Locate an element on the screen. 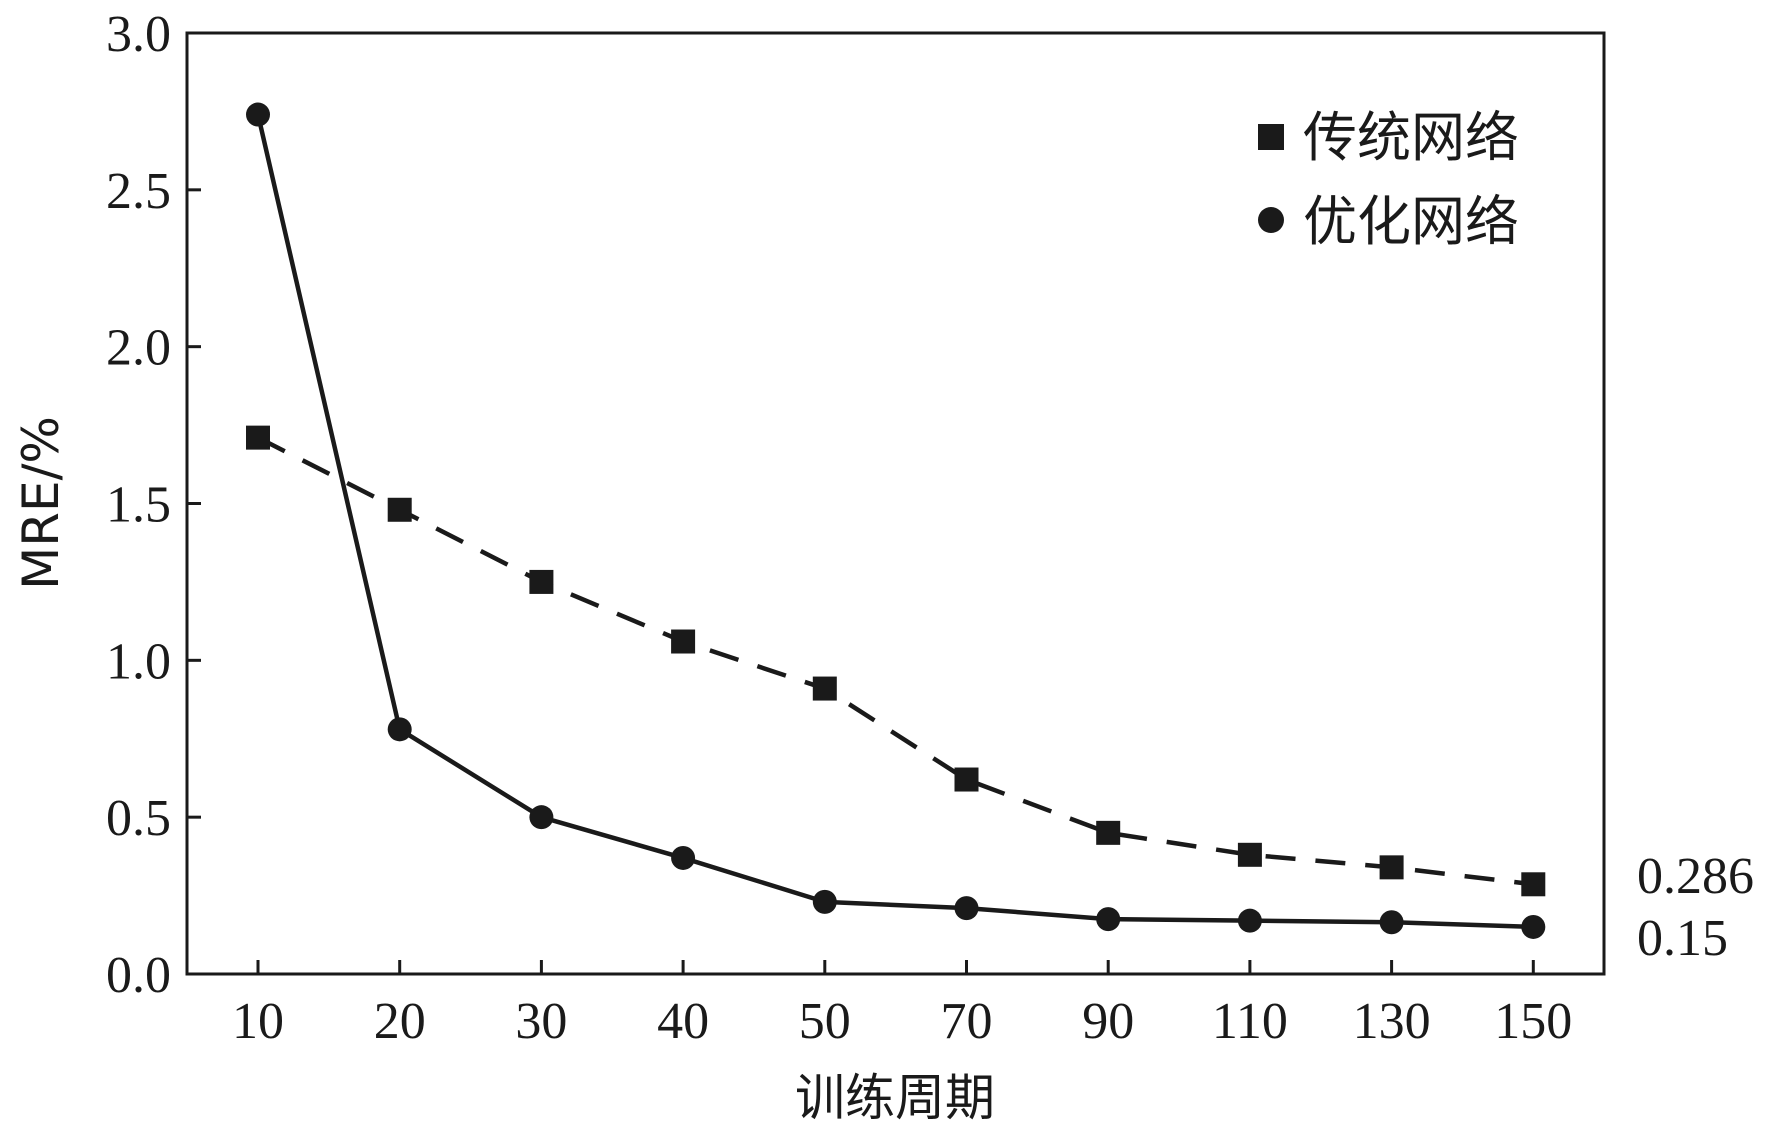 The width and height of the screenshot is (1788, 1132). annotation-optimized-end: 0.15 is located at coordinates (1682, 938).